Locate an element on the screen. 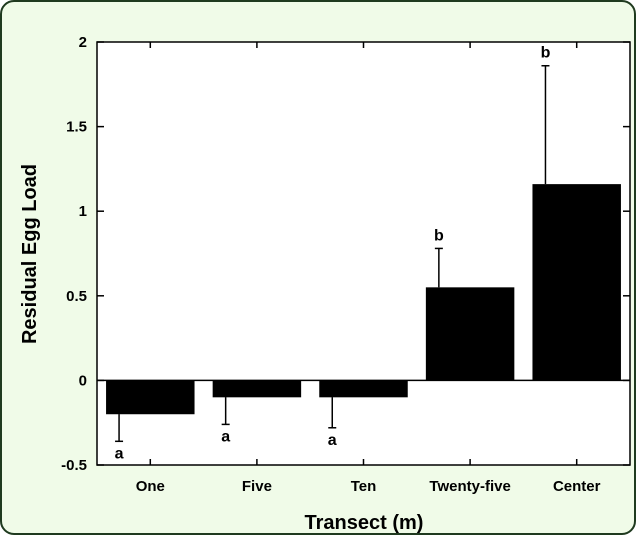 Image resolution: width=636 pixels, height=535 pixels. significance-label-five: a is located at coordinates (225, 436).